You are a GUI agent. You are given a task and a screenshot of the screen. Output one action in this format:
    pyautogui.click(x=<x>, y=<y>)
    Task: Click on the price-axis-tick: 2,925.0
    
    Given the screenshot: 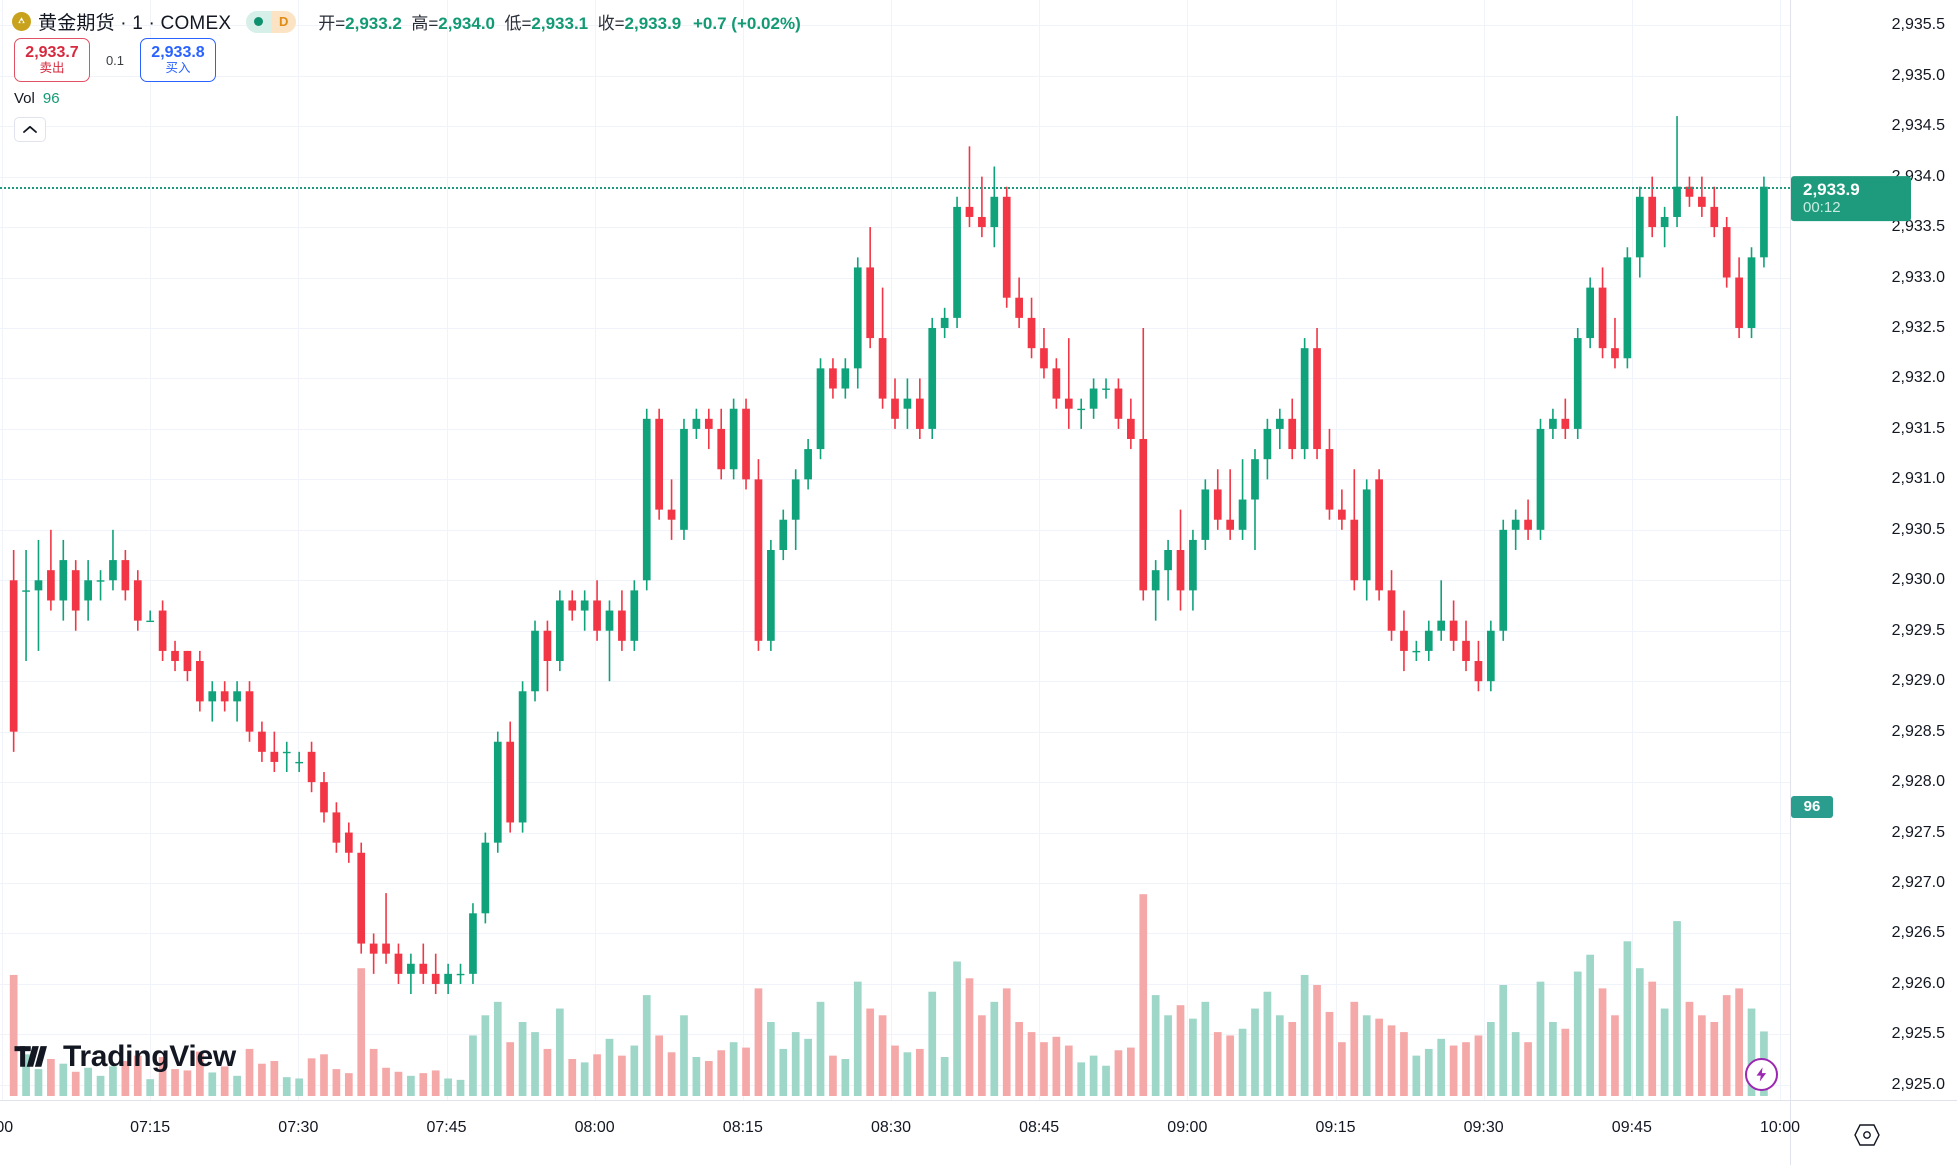 What is the action you would take?
    pyautogui.click(x=1918, y=1084)
    